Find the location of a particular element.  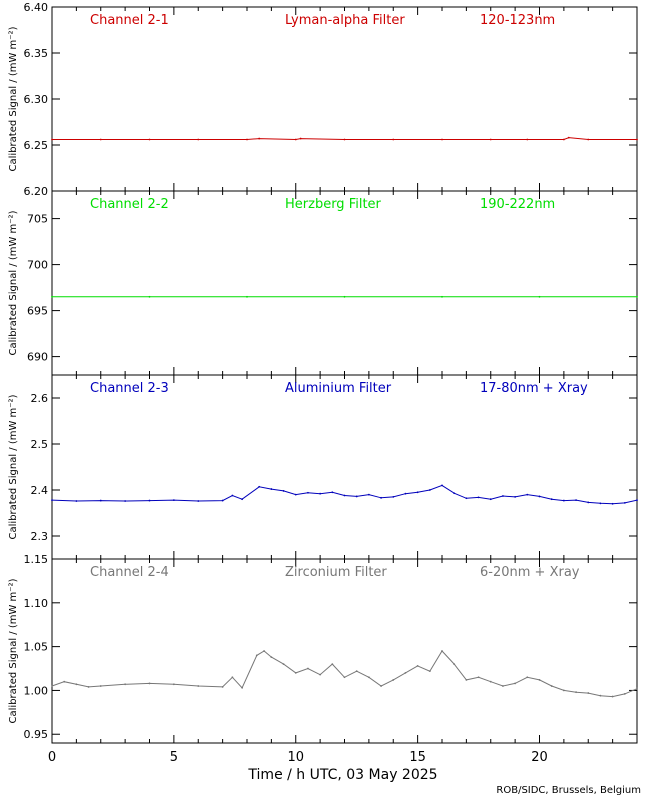

filter-name: Herzberg Filter is located at coordinates (333, 204).